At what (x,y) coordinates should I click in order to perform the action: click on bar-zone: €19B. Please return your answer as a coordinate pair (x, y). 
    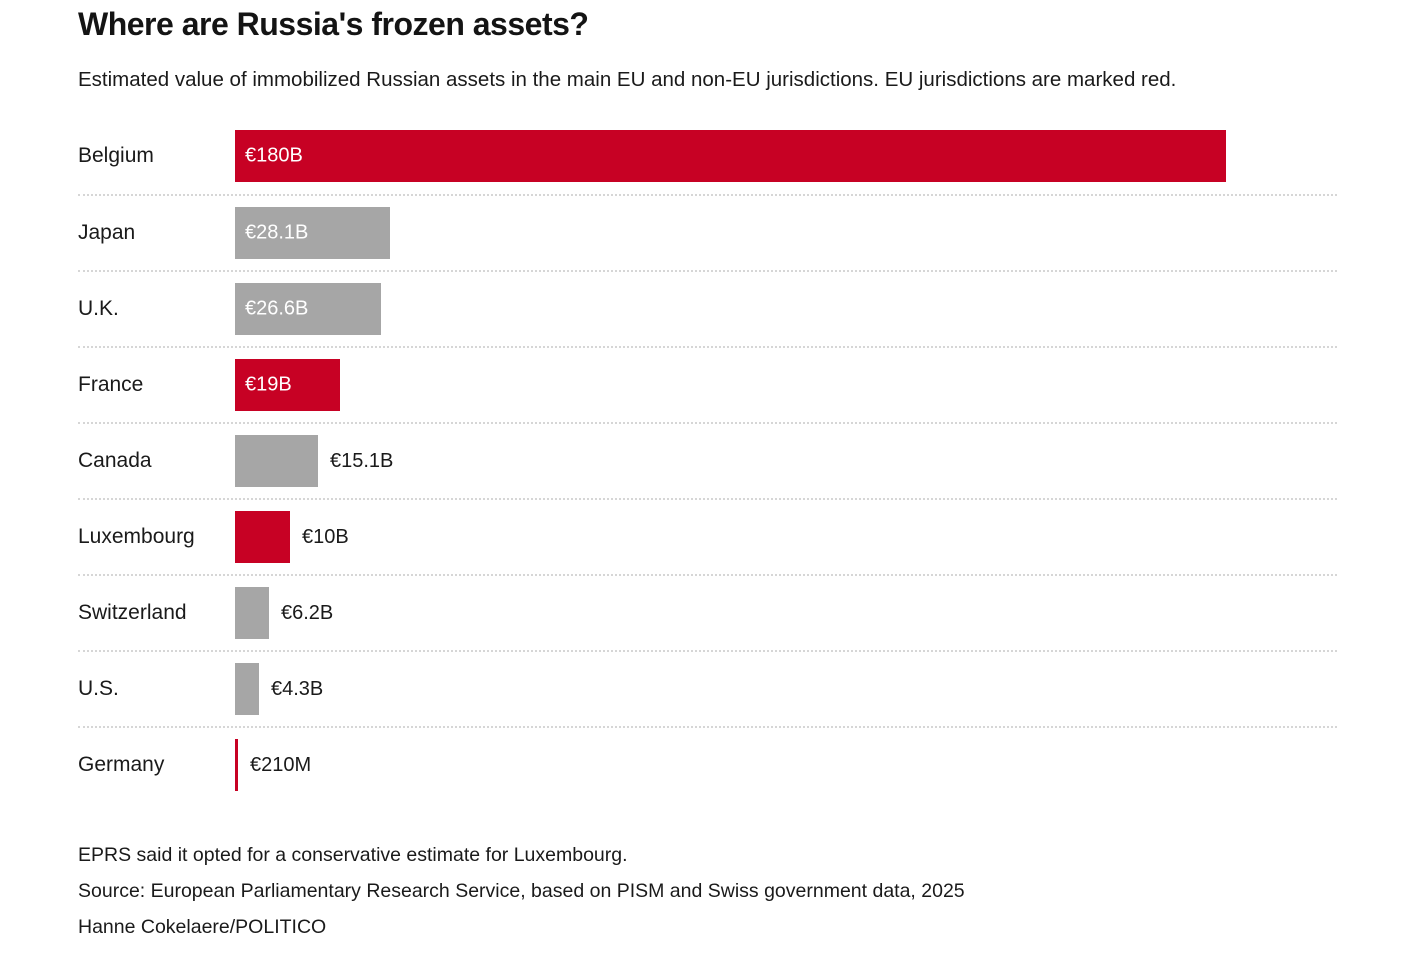
    Looking at the image, I should click on (786, 385).